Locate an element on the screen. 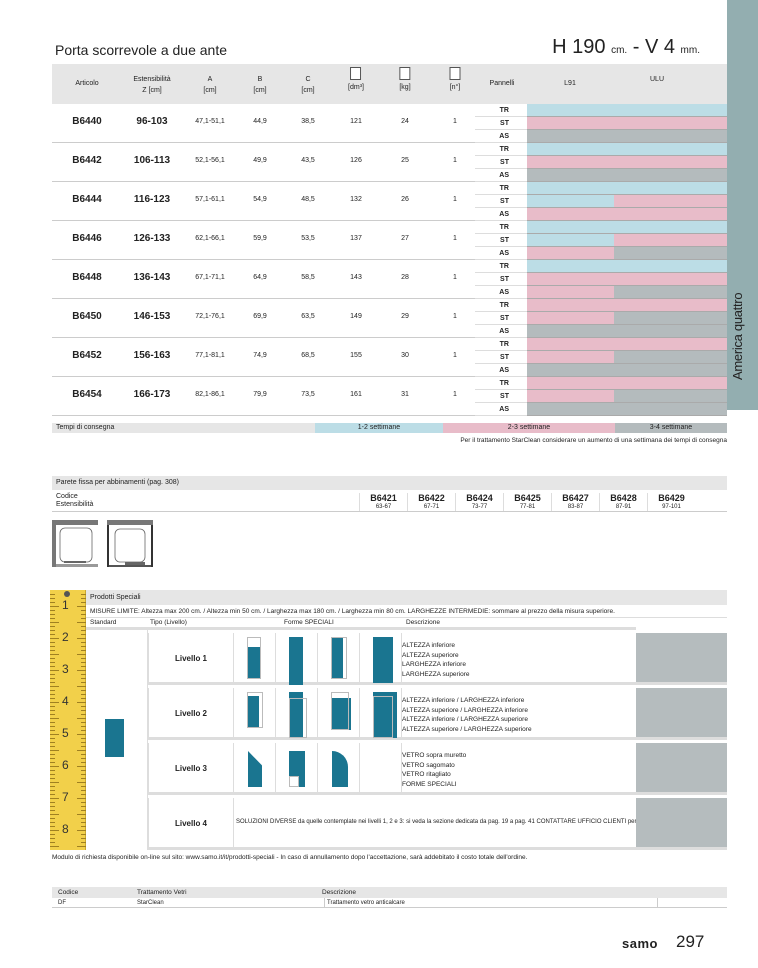 This screenshot has width=758, height=968. treatment-header: Codice Trattamento Vetri Descrizione is located at coordinates (389, 892).